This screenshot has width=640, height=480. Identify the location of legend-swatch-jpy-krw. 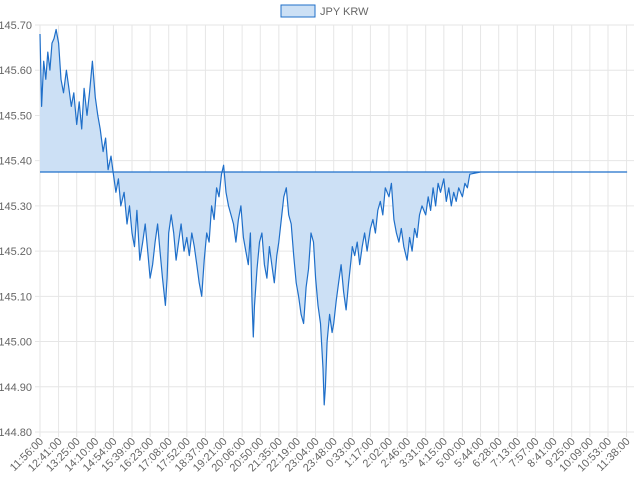
(298, 11).